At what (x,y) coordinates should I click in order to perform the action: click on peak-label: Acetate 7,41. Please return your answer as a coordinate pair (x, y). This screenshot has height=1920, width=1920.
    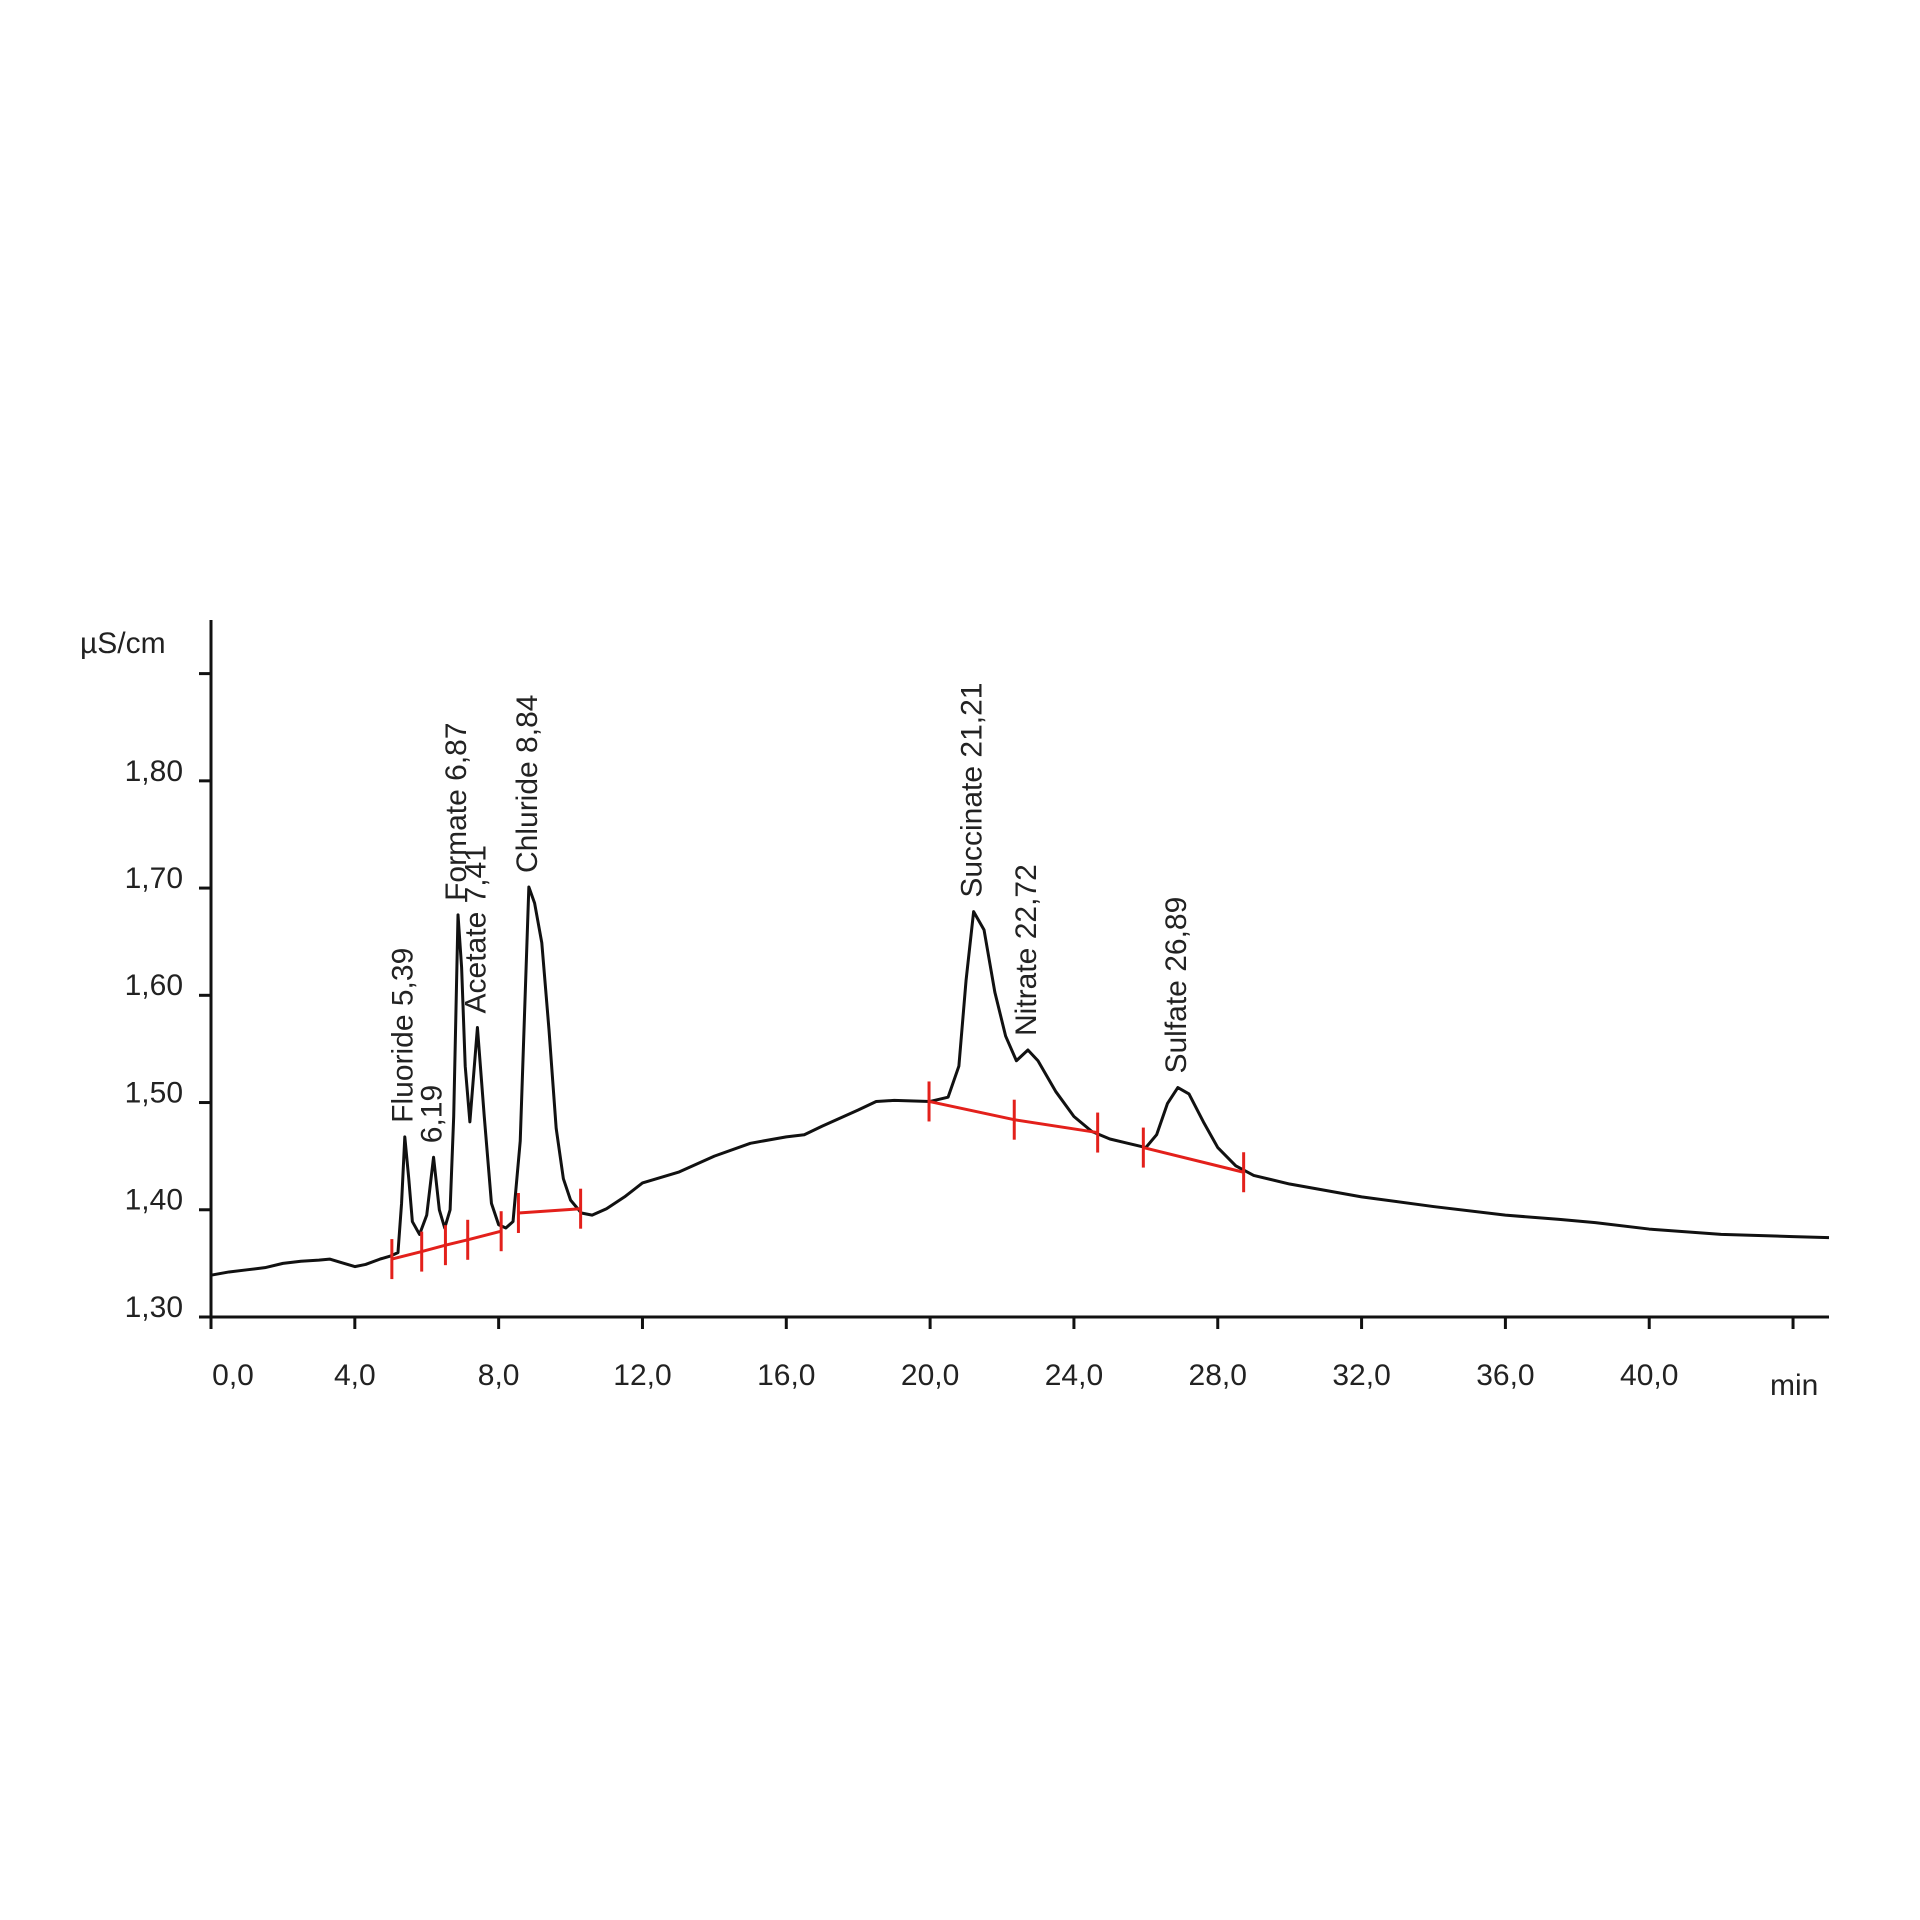
    Looking at the image, I should click on (475, 929).